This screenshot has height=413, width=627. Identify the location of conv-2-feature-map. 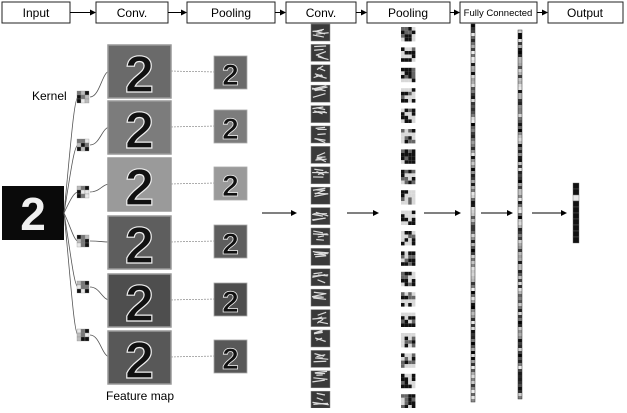
(320, 154).